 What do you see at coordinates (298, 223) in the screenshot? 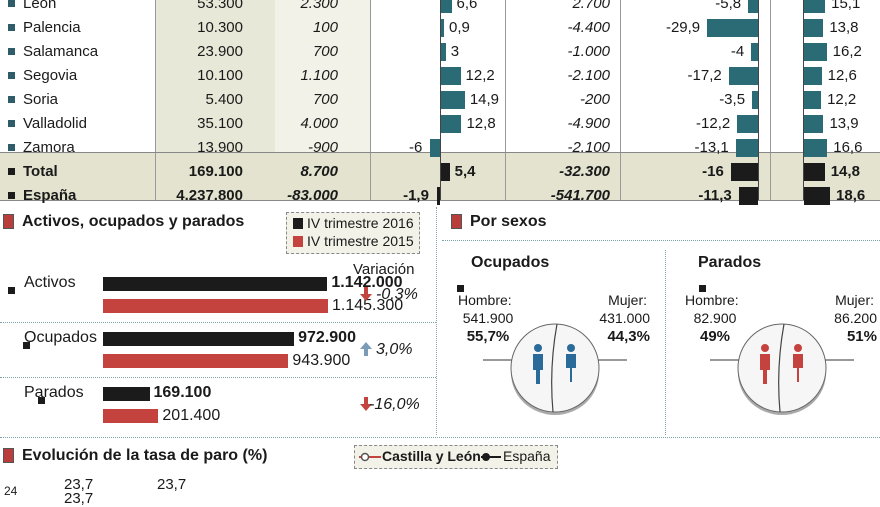
I see `legend-swatch-2016` at bounding box center [298, 223].